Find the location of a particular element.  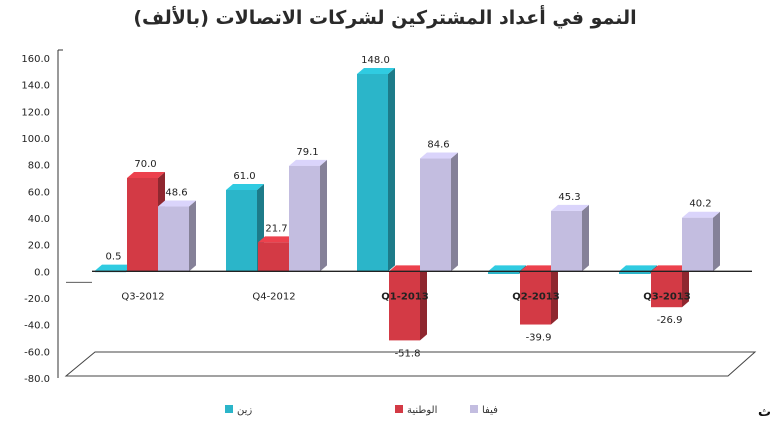

legend-label: زين is located at coordinates (244, 410).